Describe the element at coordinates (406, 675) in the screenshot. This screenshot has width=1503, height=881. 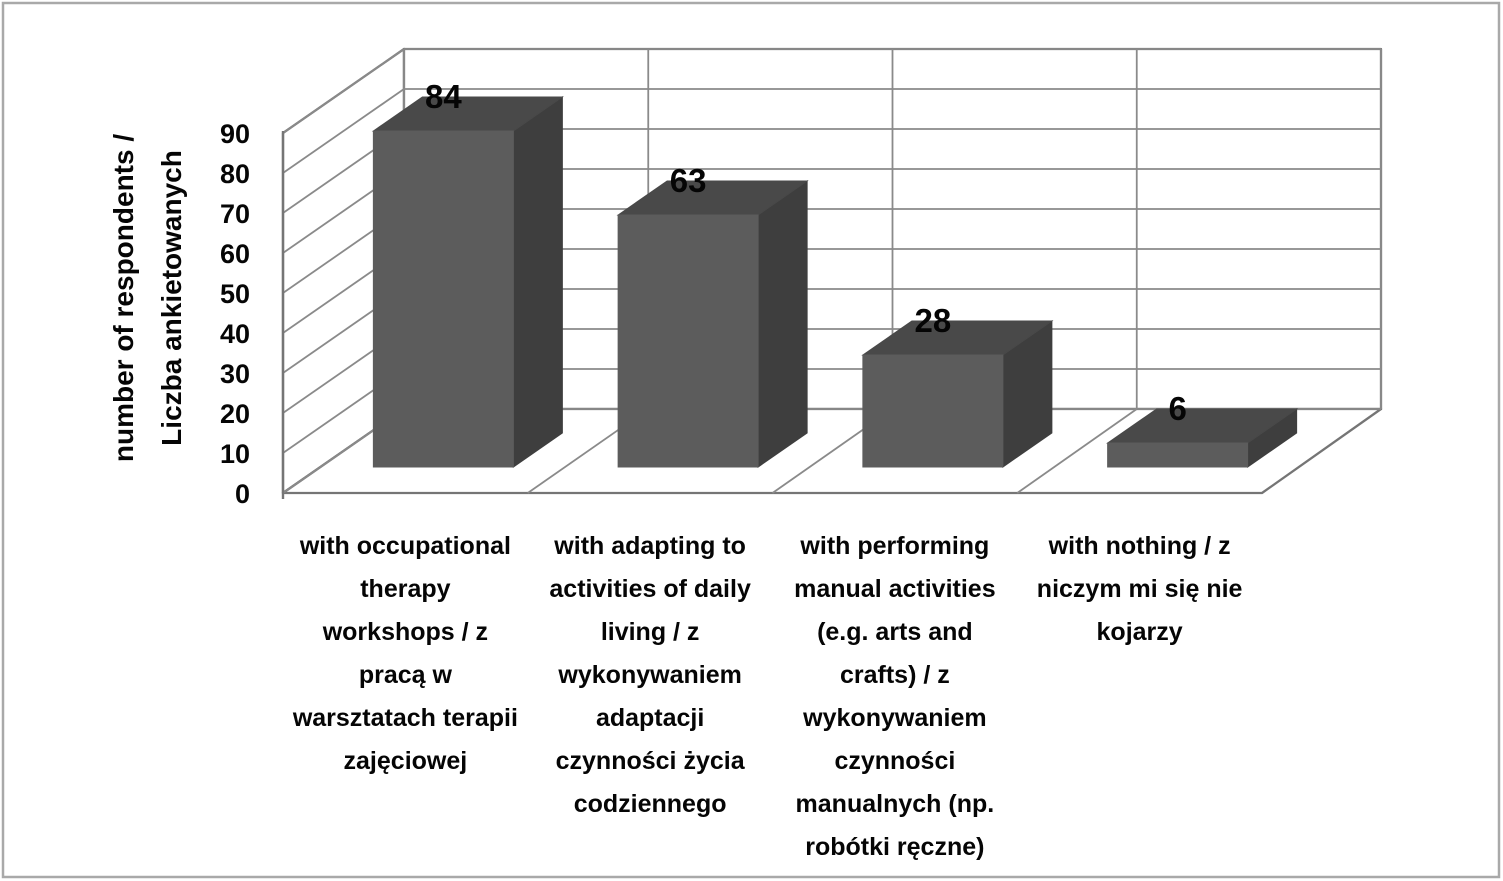
I see `category-label-line: pracą w` at that location.